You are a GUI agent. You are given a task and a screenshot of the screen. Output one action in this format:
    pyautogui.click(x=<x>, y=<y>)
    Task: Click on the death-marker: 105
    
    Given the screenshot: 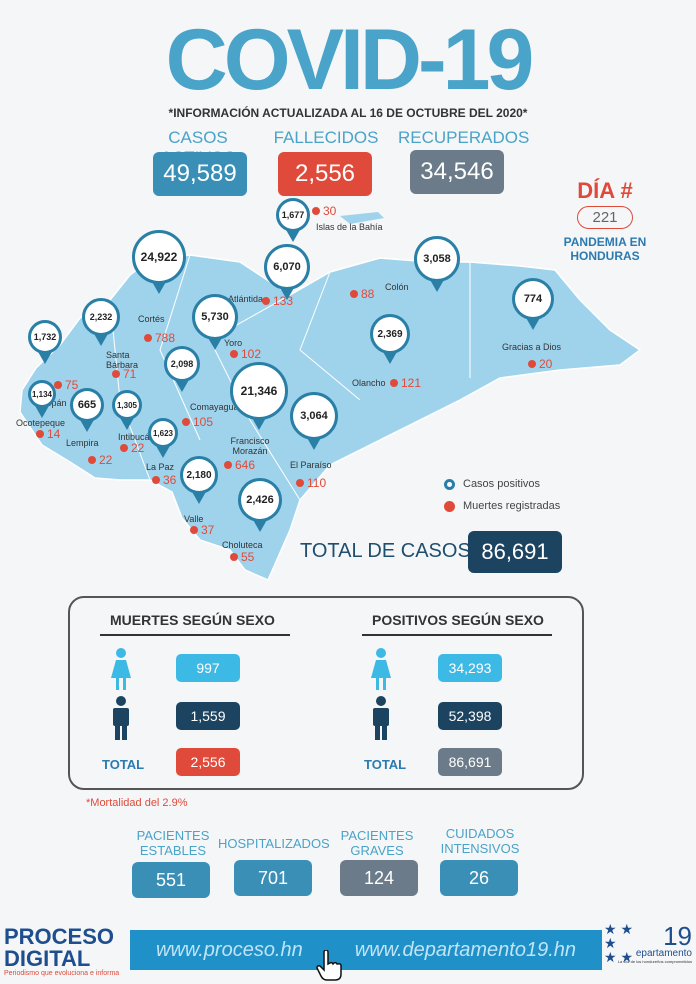 What is the action you would take?
    pyautogui.click(x=197, y=422)
    